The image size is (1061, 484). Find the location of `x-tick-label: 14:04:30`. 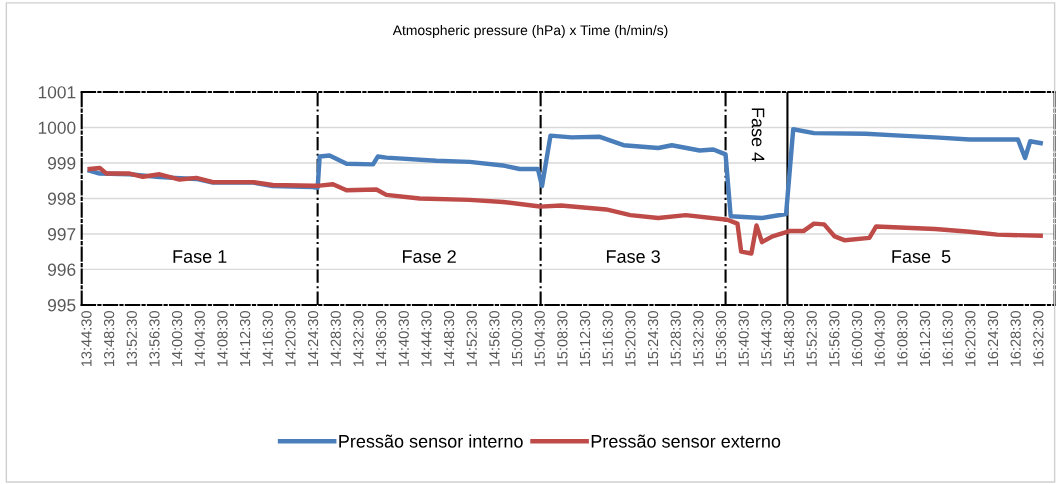

x-tick-label: 14:04:30 is located at coordinates (199, 339).